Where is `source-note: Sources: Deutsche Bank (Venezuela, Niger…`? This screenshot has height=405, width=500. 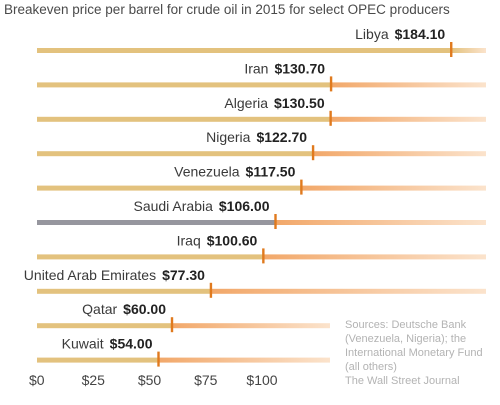 source-note: Sources: Deutsche Bank (Venezuela, Niger… is located at coordinates (420, 353).